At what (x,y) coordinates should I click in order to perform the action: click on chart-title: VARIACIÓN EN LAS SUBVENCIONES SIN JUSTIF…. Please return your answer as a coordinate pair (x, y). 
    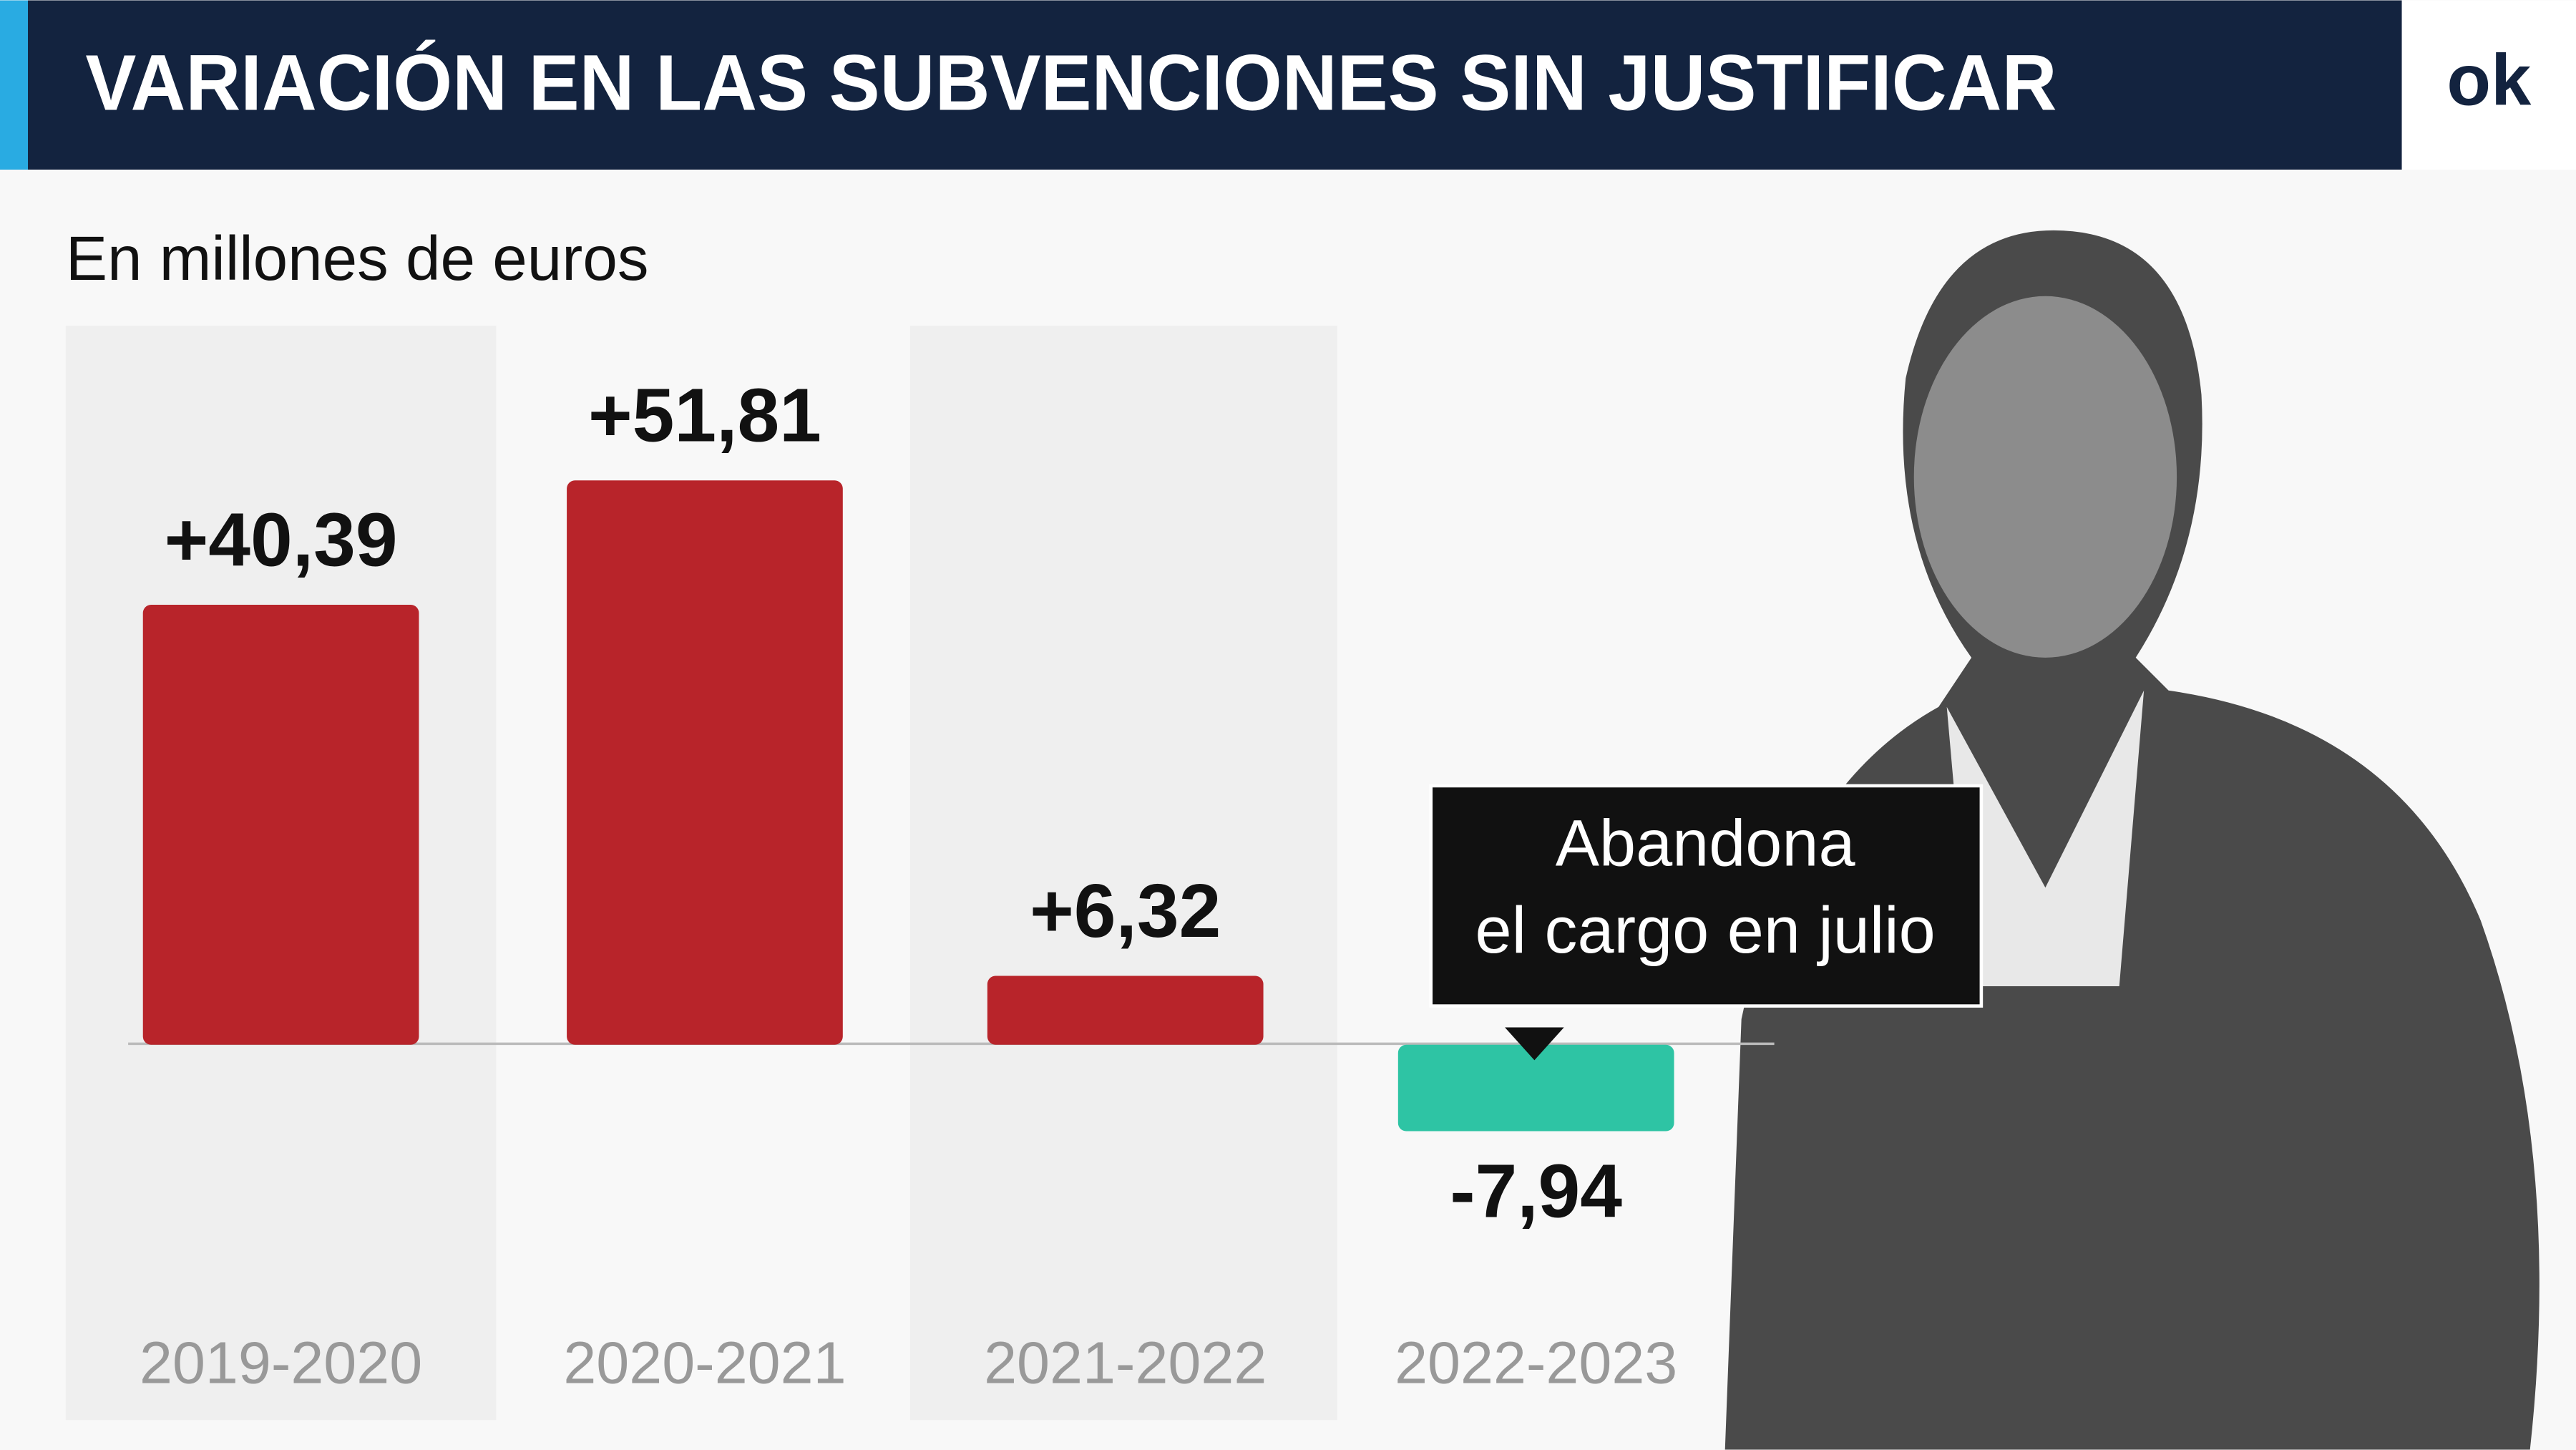
    Looking at the image, I should click on (1071, 83).